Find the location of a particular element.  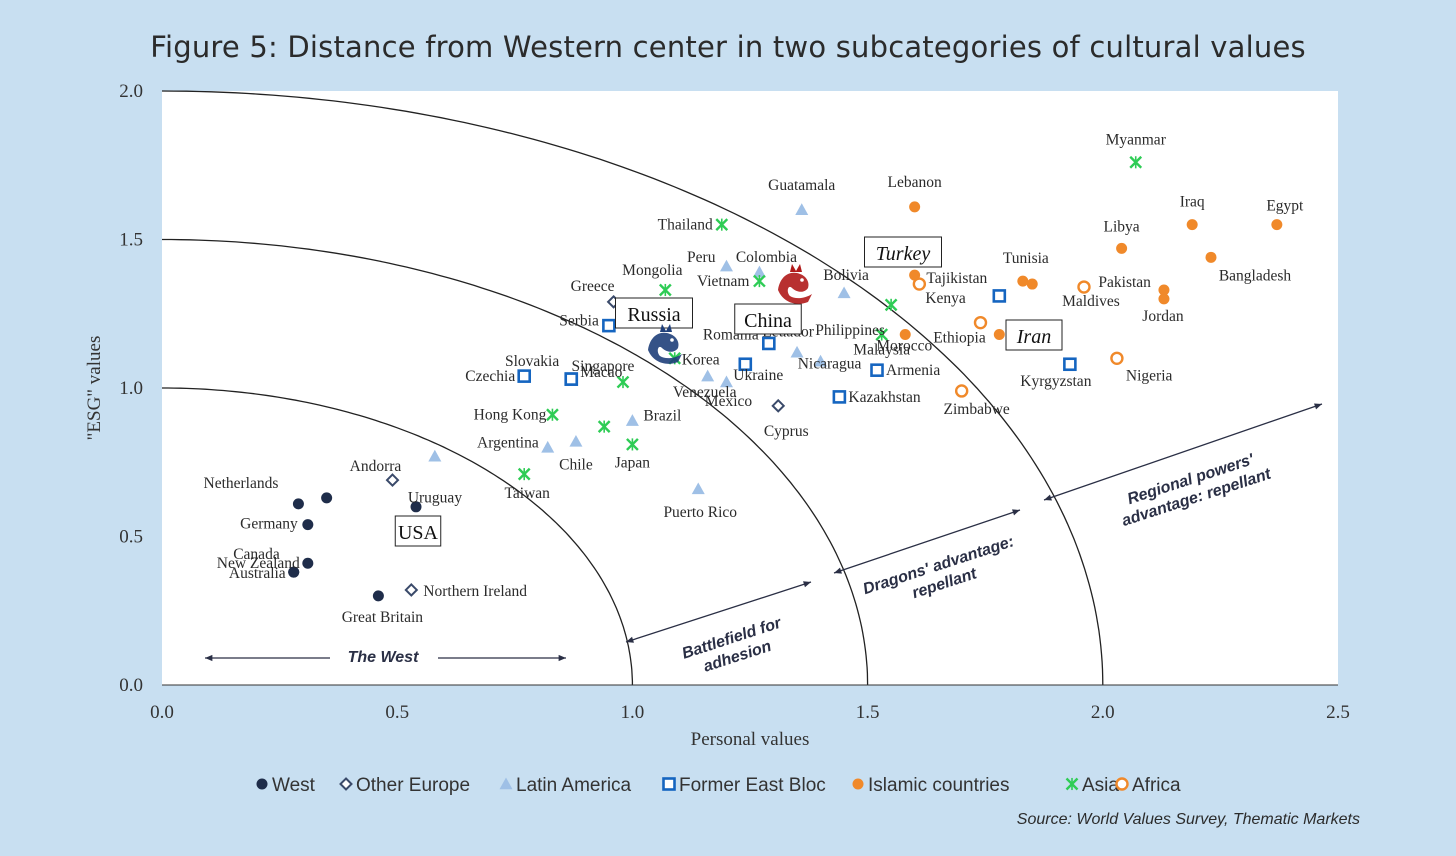

label-libya: Libya is located at coordinates (1122, 226).